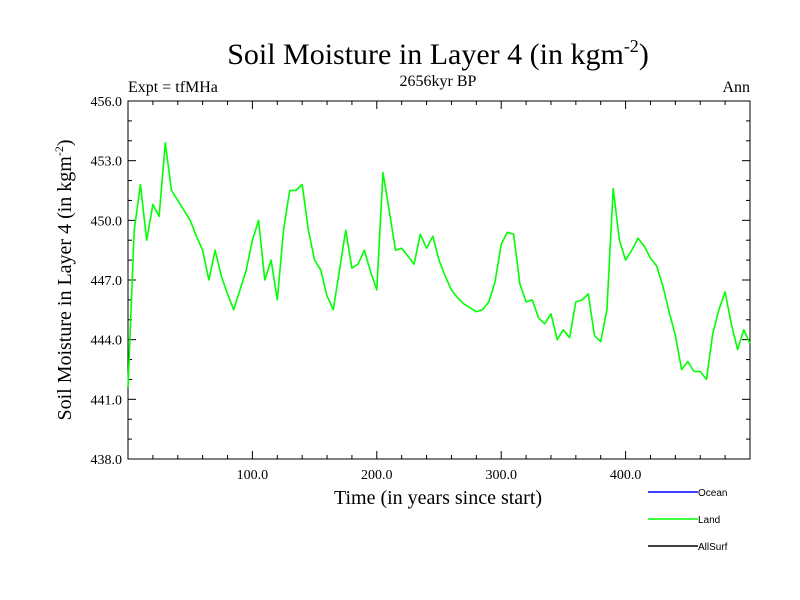 This screenshot has width=800, height=600. Describe the element at coordinates (688, 520) in the screenshot. I see `legend: Ocean Land AllSurf` at that location.